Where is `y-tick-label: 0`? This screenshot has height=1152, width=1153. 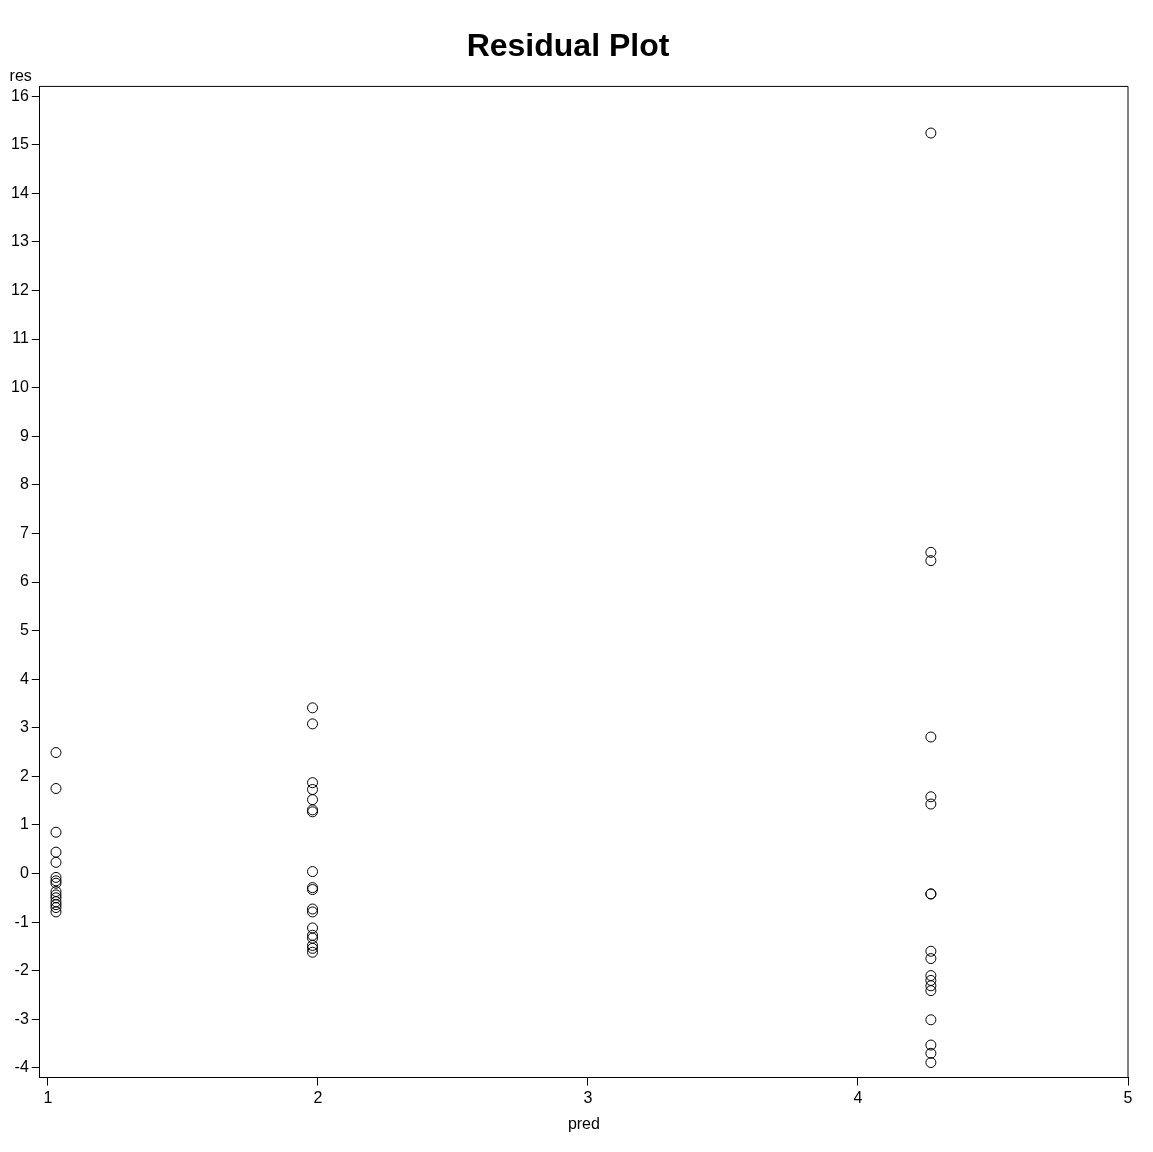
y-tick-label: 0 is located at coordinates (24, 872).